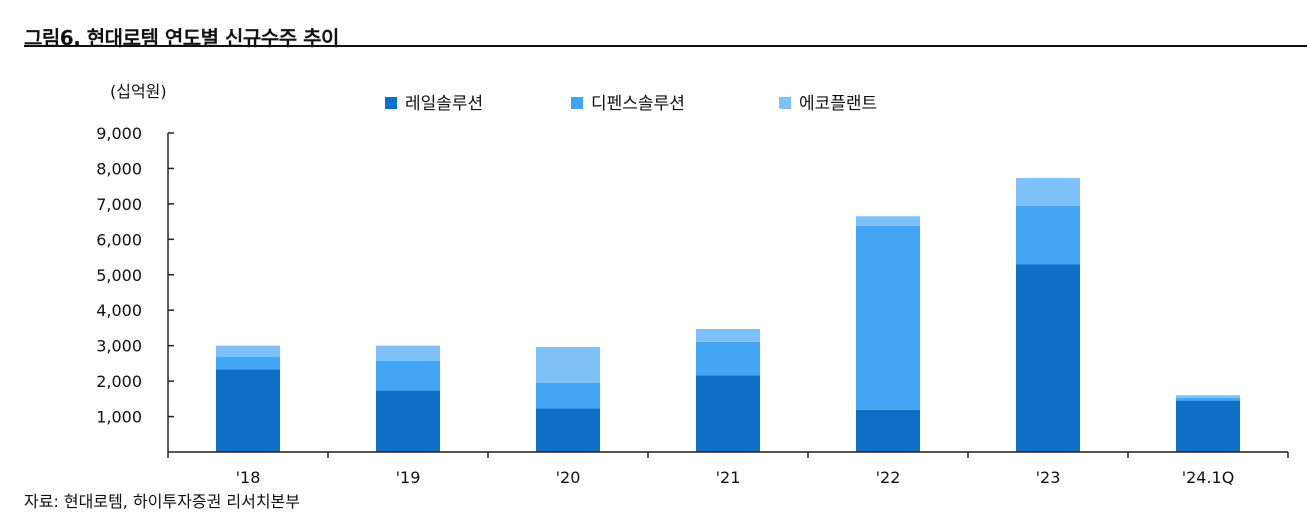 This screenshot has width=1307, height=517. I want to click on y-tick-label: 8,000, so click(119, 168).